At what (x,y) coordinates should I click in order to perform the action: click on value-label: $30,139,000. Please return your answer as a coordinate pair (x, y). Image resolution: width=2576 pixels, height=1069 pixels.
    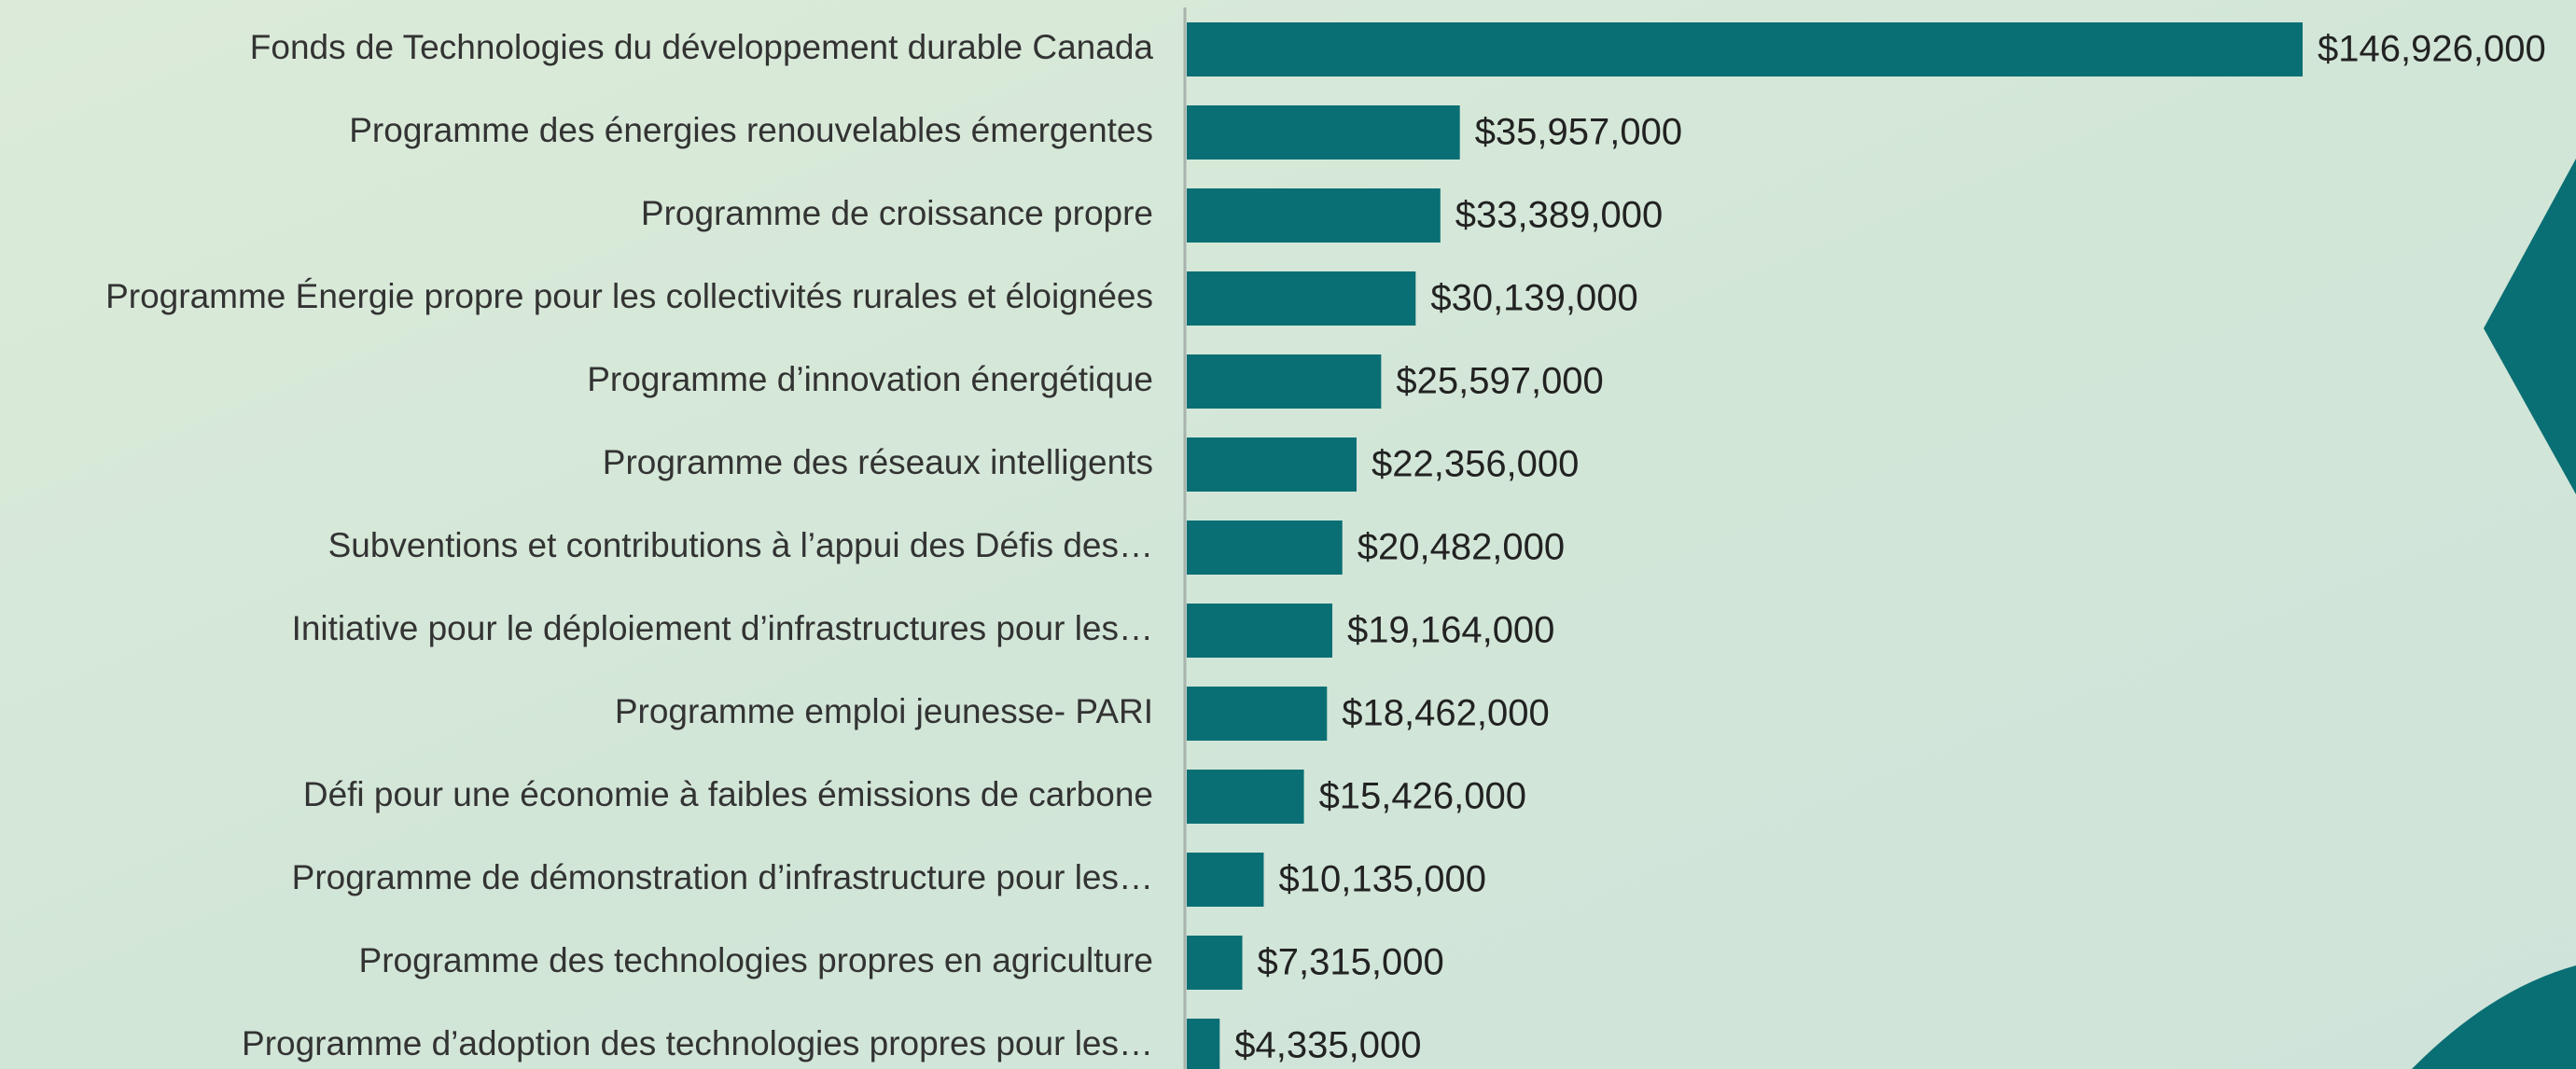
    Looking at the image, I should click on (1533, 298).